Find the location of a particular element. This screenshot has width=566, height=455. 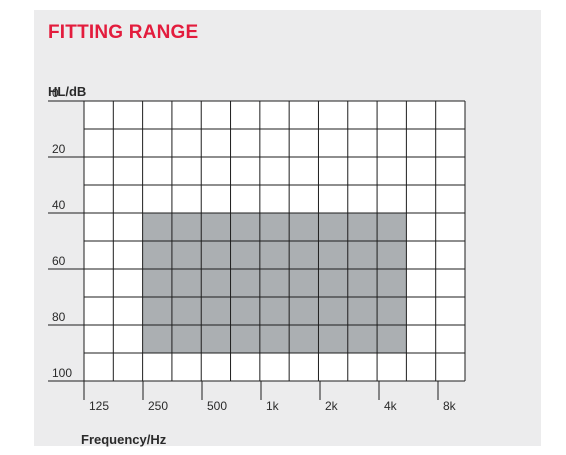

x-tick-label: 8k is located at coordinates (450, 406).